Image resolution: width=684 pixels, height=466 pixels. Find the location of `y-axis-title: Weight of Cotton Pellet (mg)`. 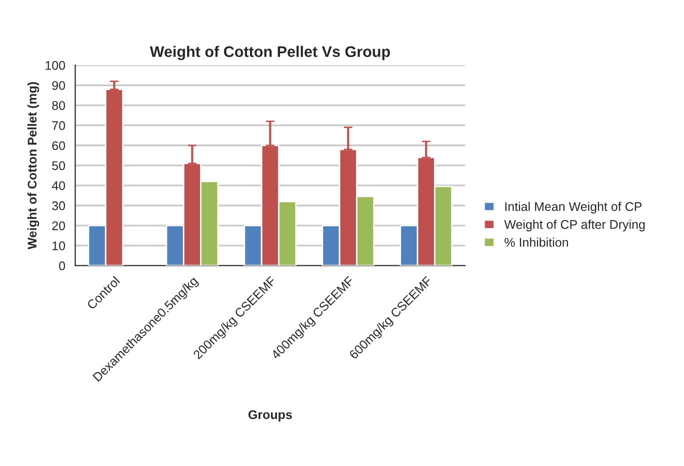

y-axis-title: Weight of Cotton Pellet (mg) is located at coordinates (33, 166).